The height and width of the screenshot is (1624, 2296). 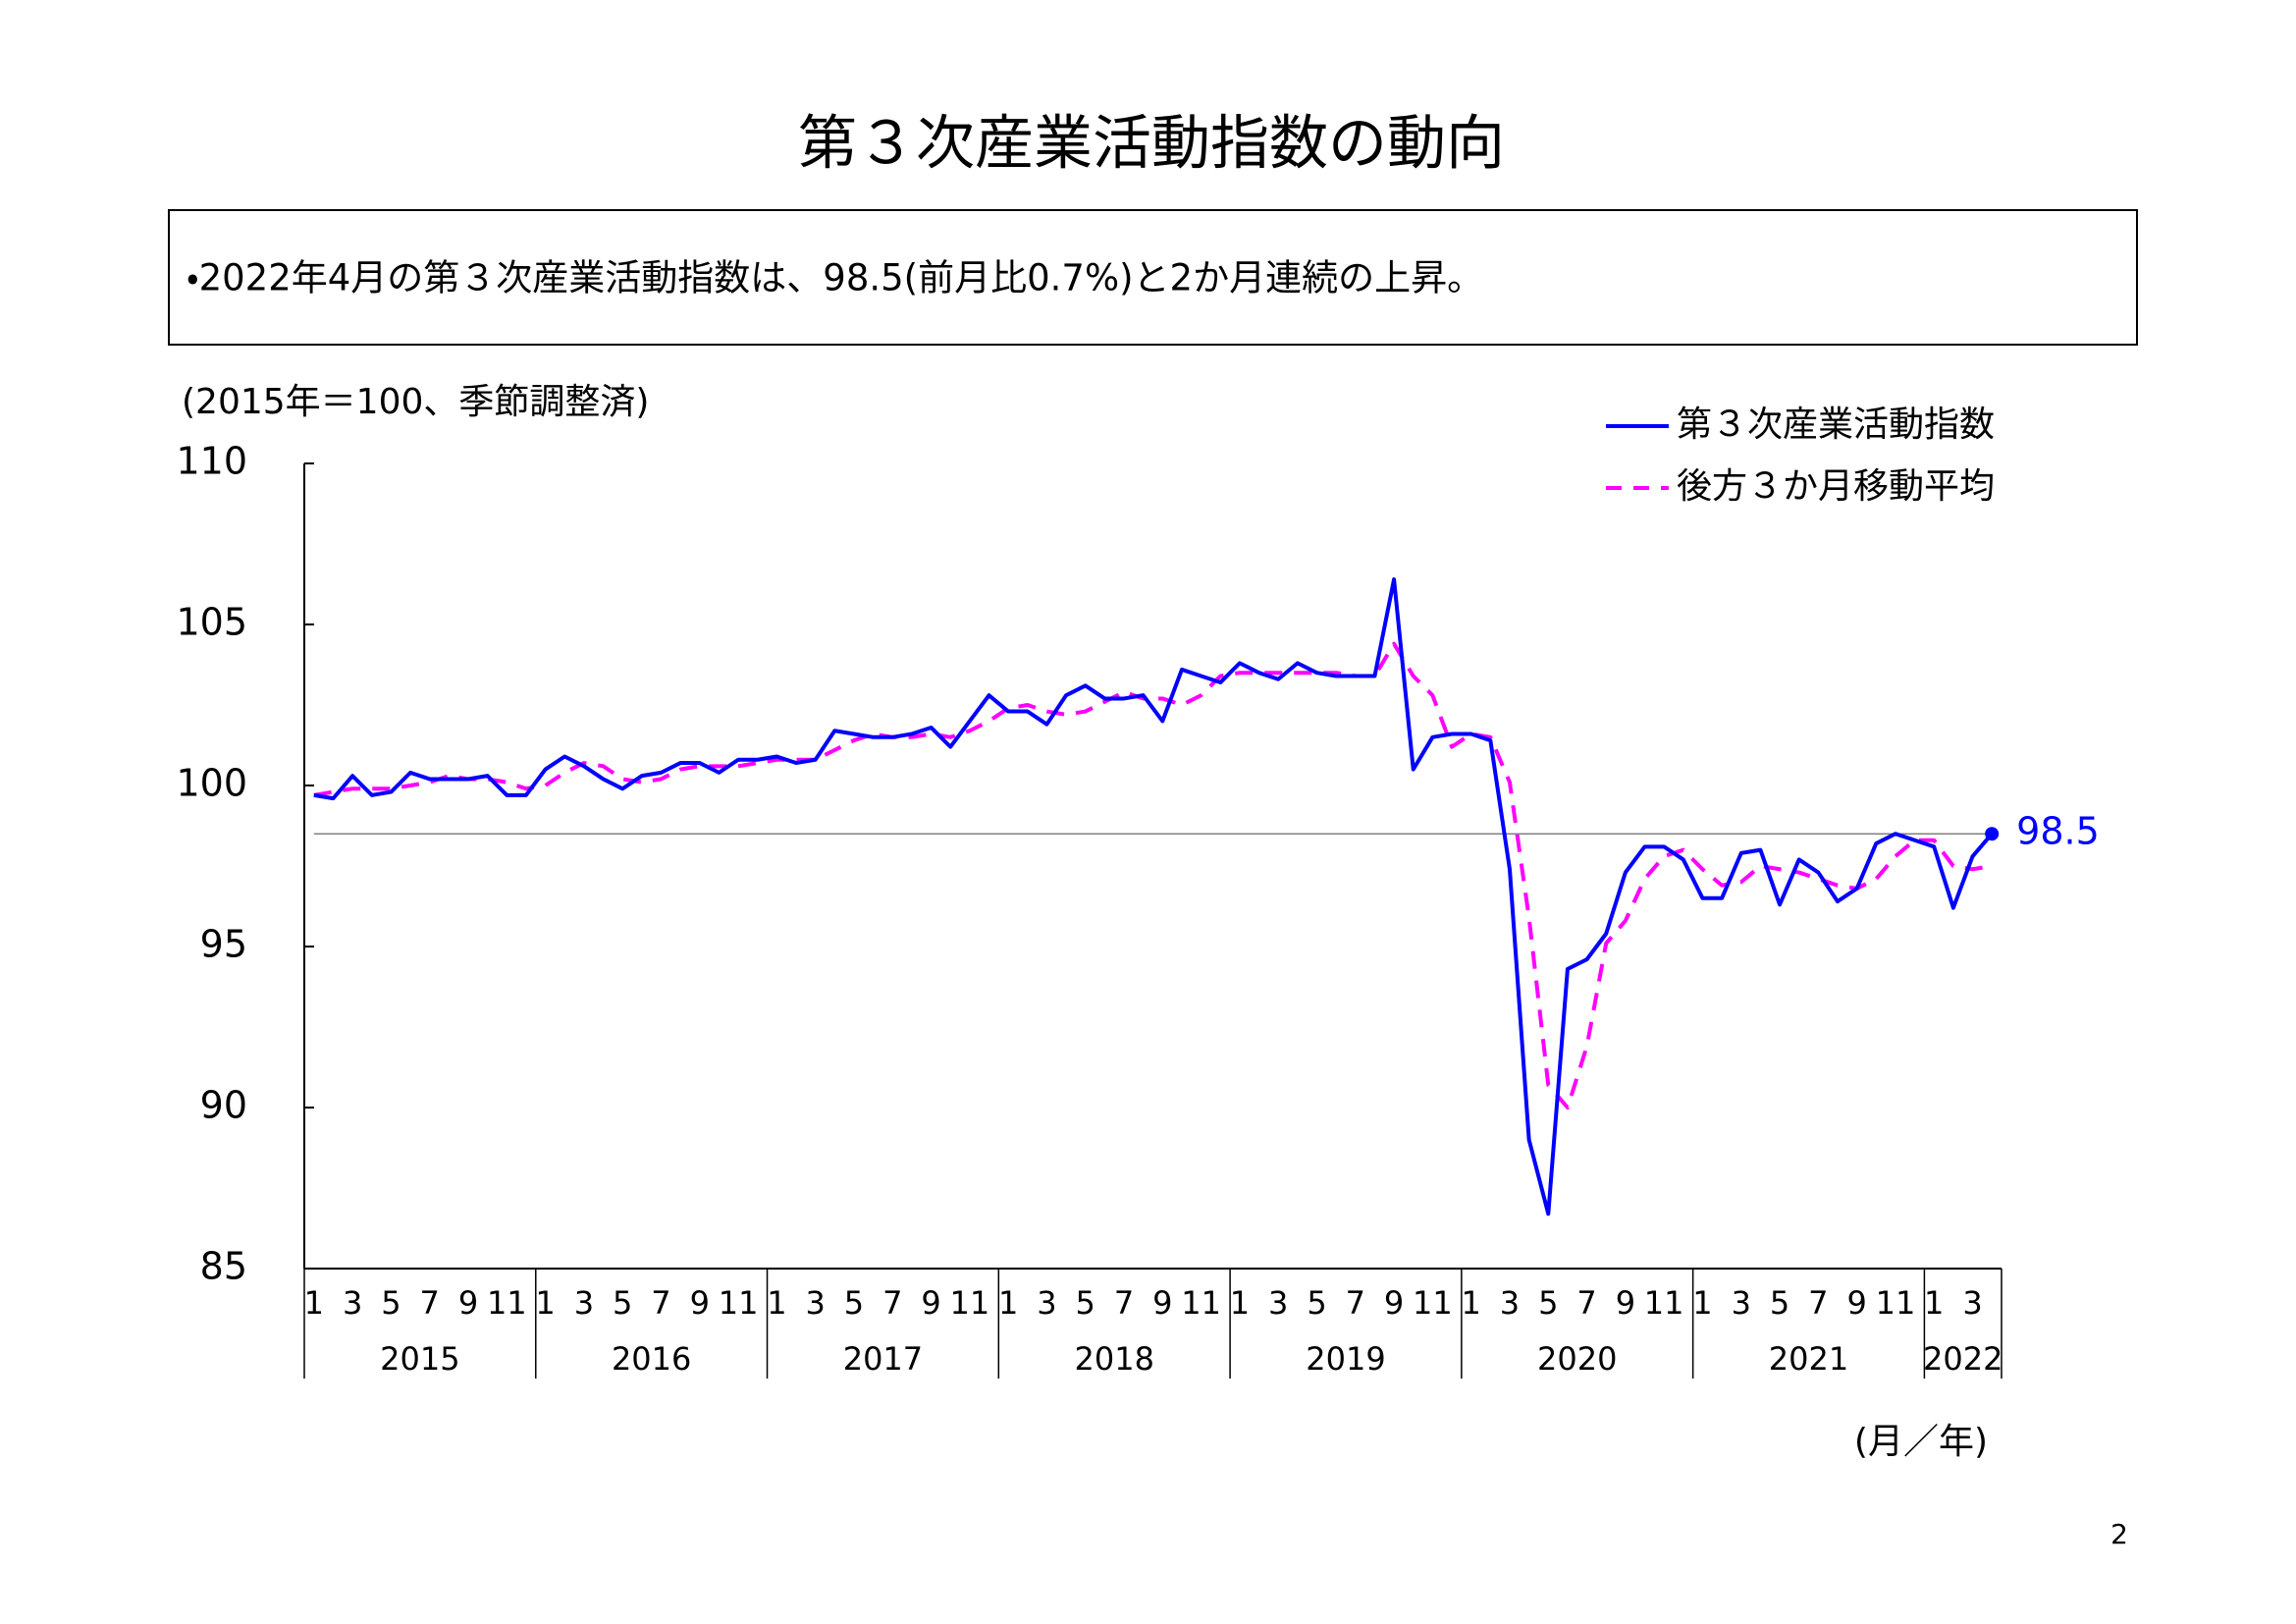 I want to click on year-label: 2017, so click(x=883, y=1359).